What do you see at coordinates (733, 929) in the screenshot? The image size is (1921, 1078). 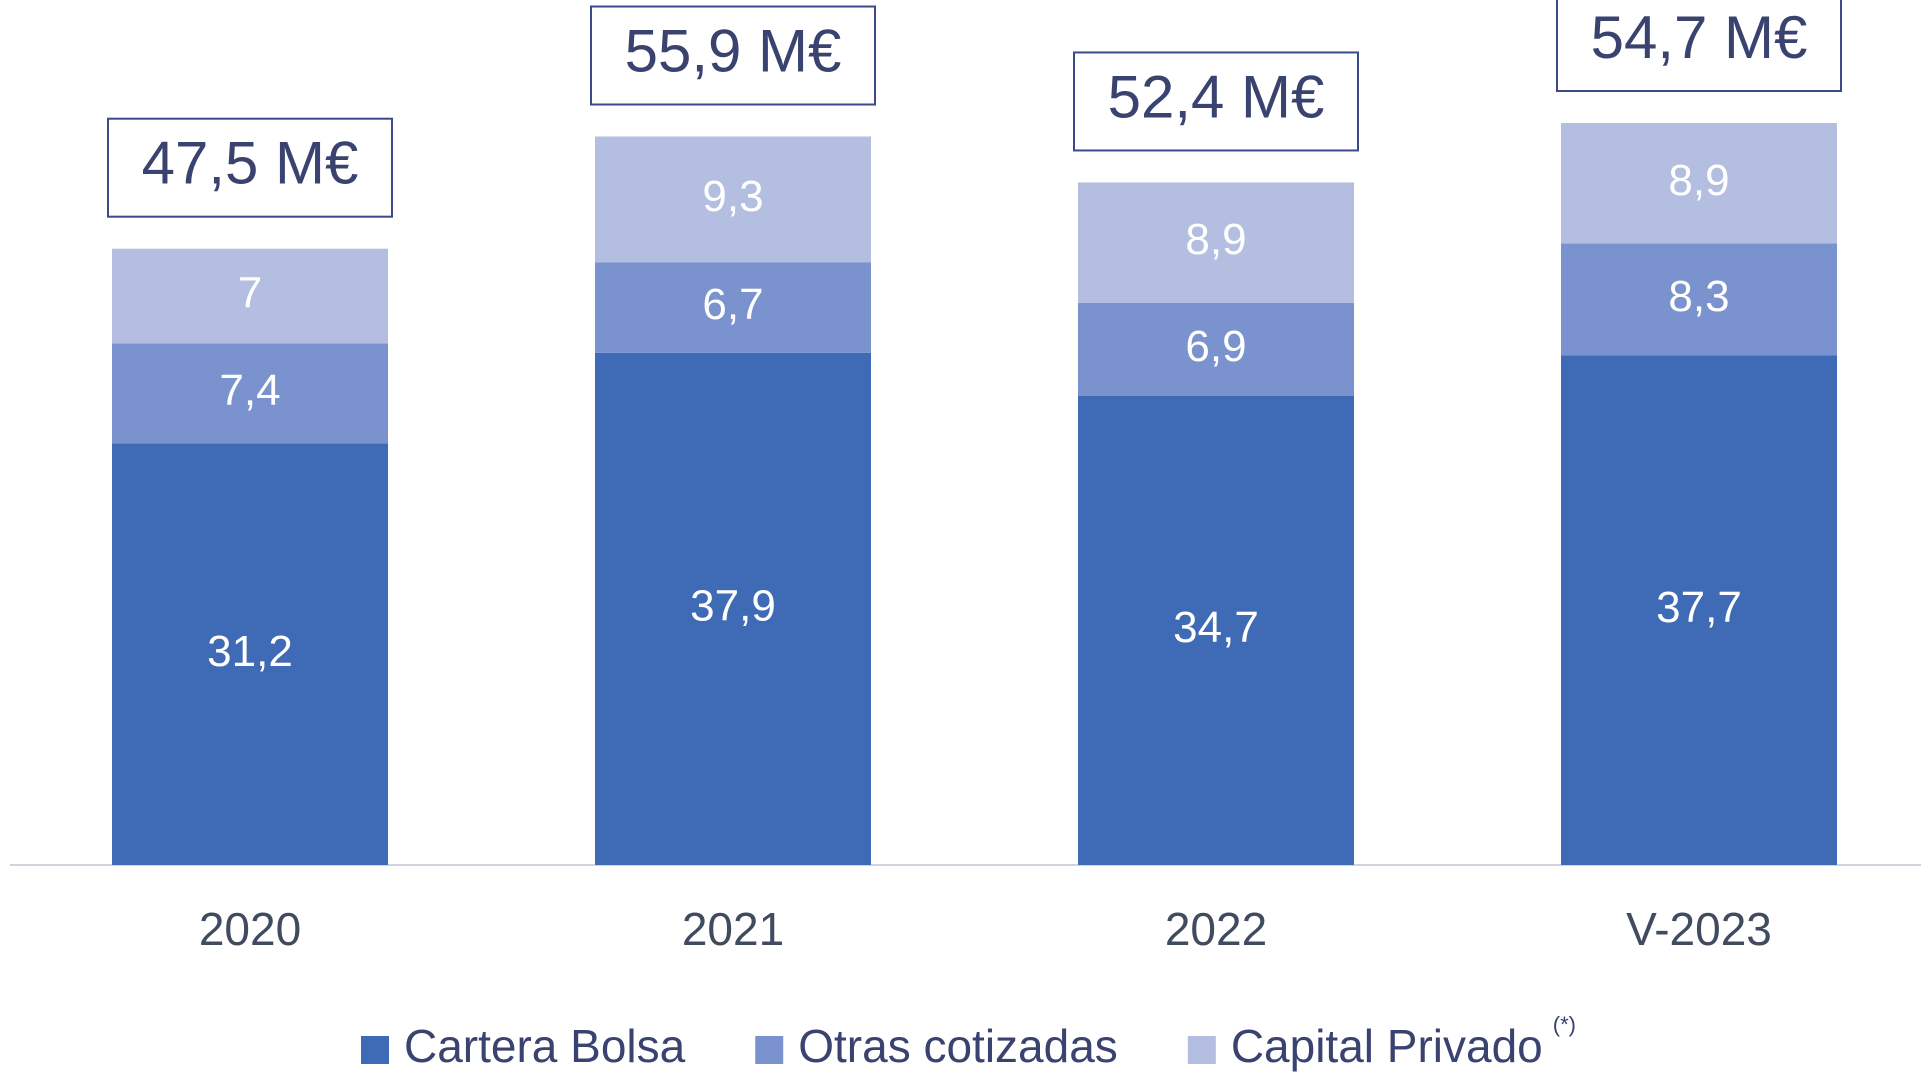 I see `x-tick-label: 2021` at bounding box center [733, 929].